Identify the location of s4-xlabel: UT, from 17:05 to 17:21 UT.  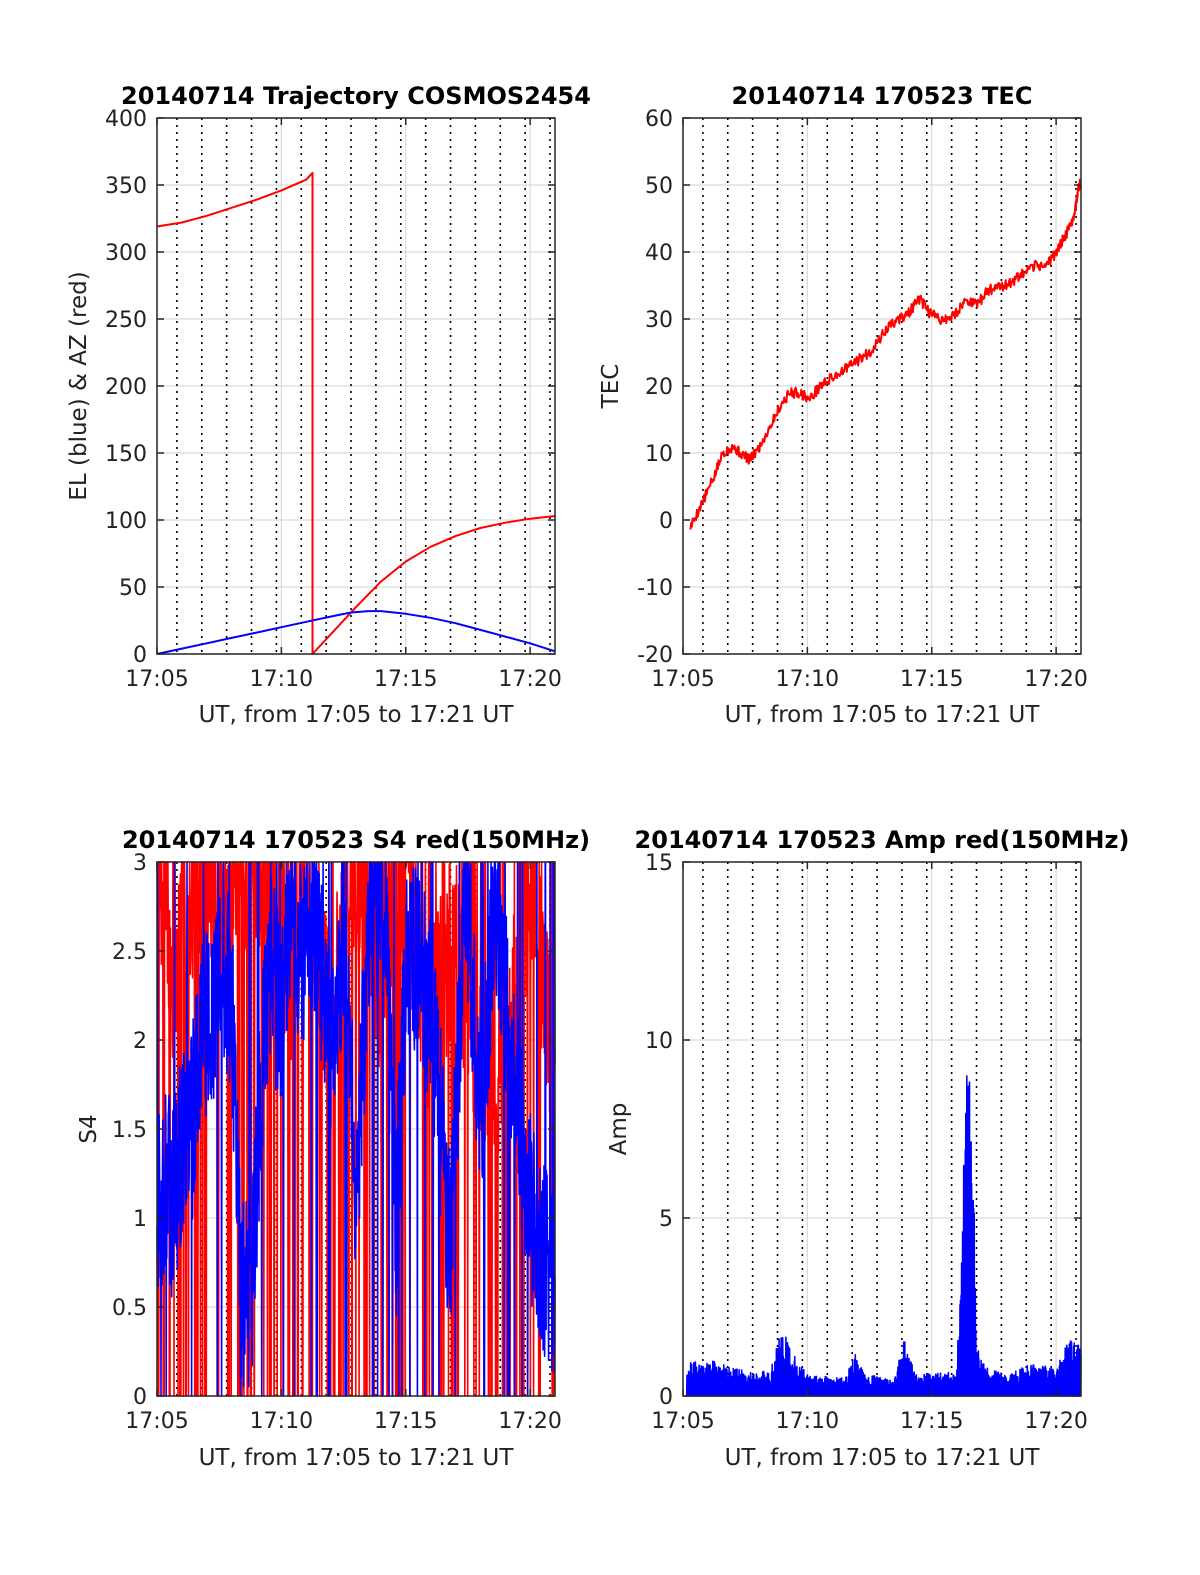
(357, 1458).